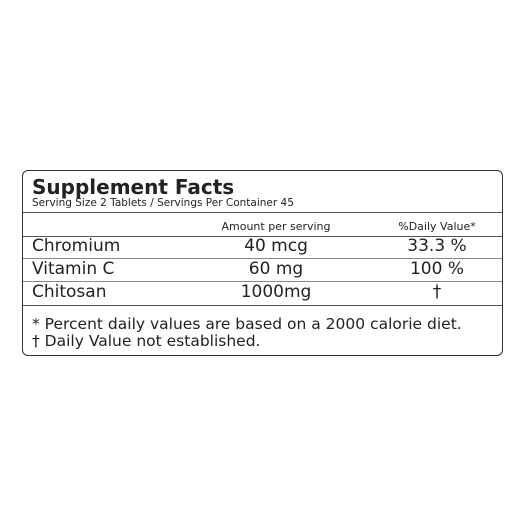 The height and width of the screenshot is (528, 528). Describe the element at coordinates (76, 246) in the screenshot. I see `nutrient-name: Chromium` at that location.